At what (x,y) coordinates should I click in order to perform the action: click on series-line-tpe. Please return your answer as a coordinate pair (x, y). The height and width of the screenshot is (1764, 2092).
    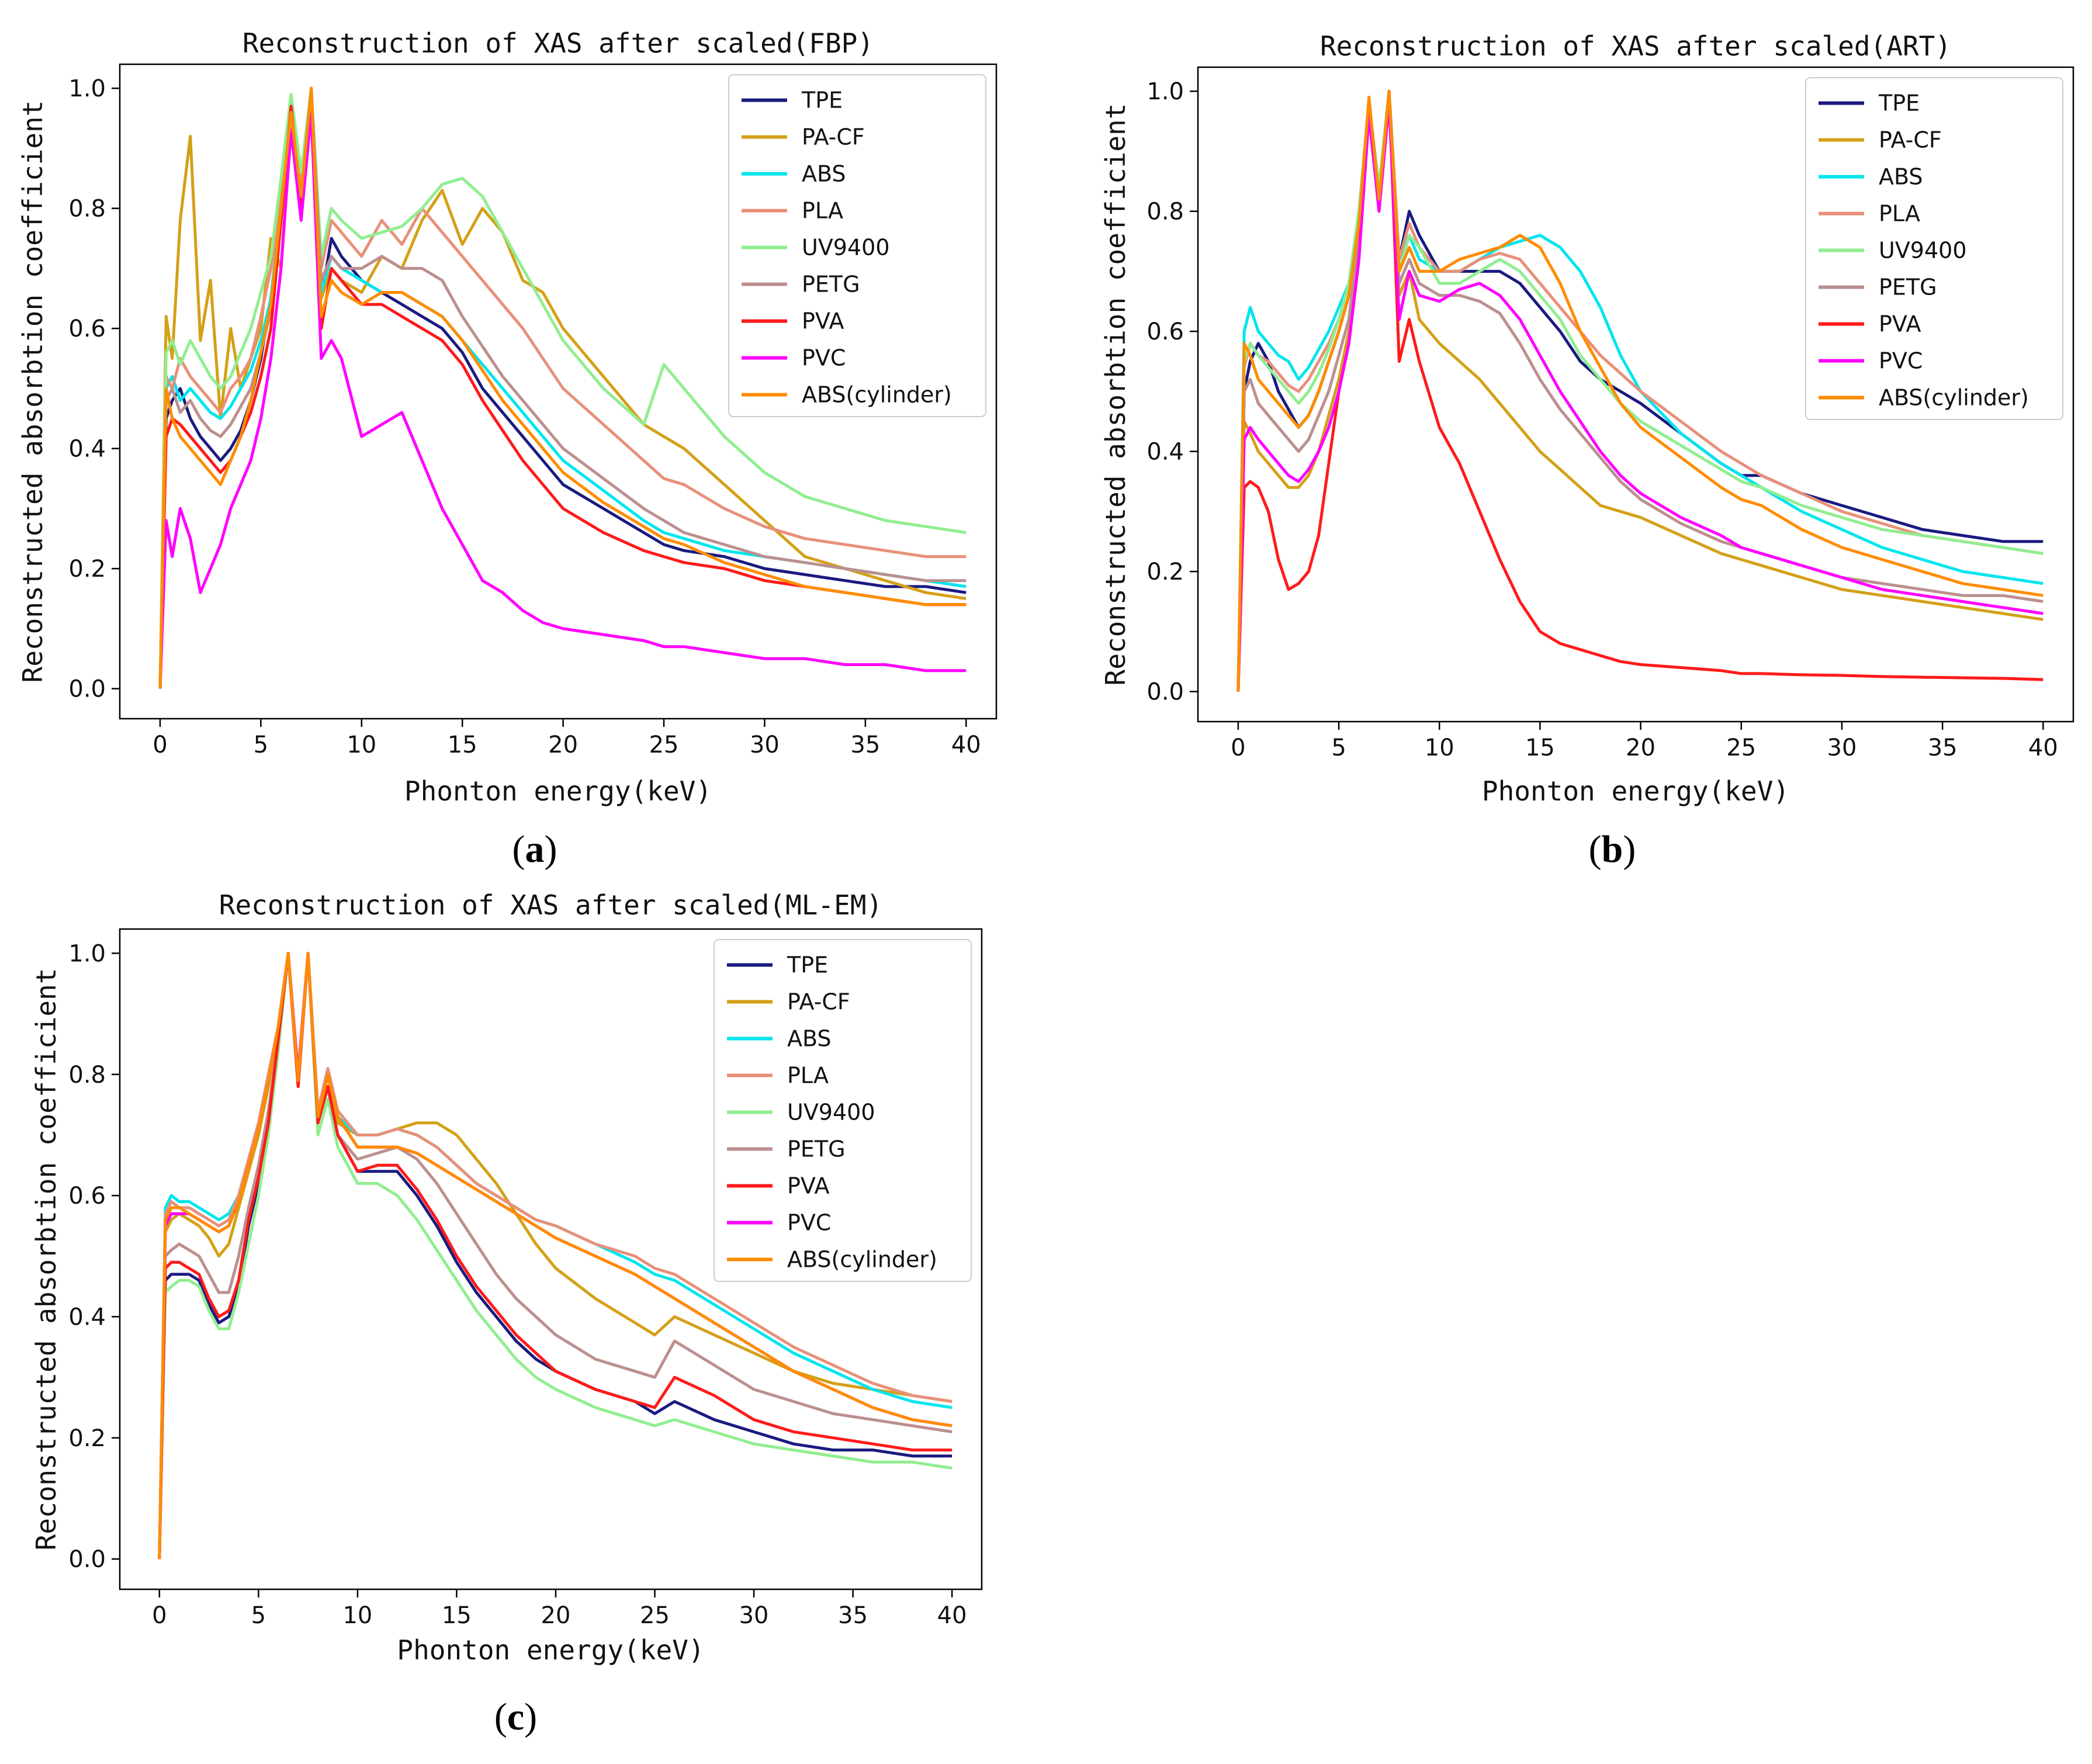
    Looking at the image, I should click on (555, 1255).